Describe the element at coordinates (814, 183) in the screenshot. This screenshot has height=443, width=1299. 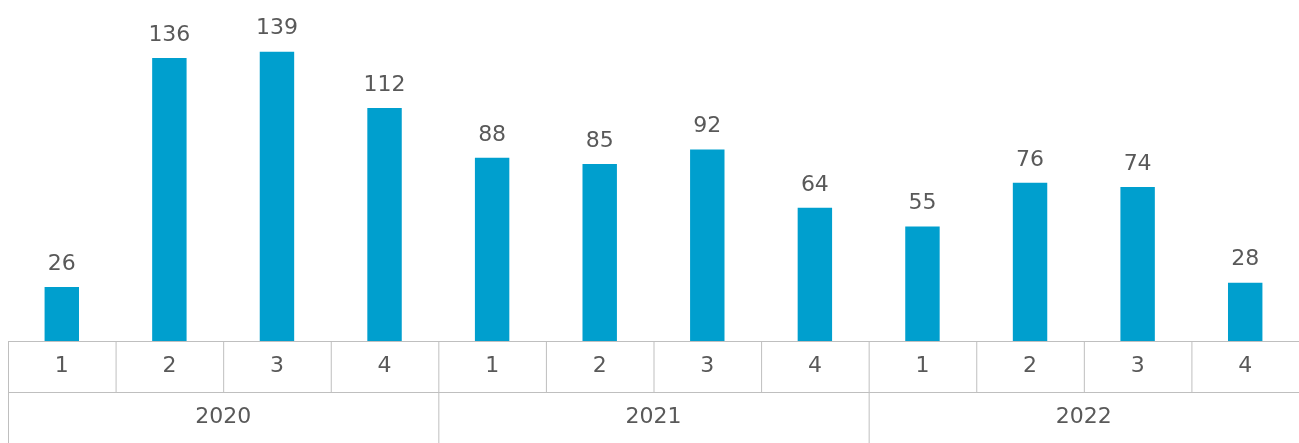
I see `data-label: 64` at that location.